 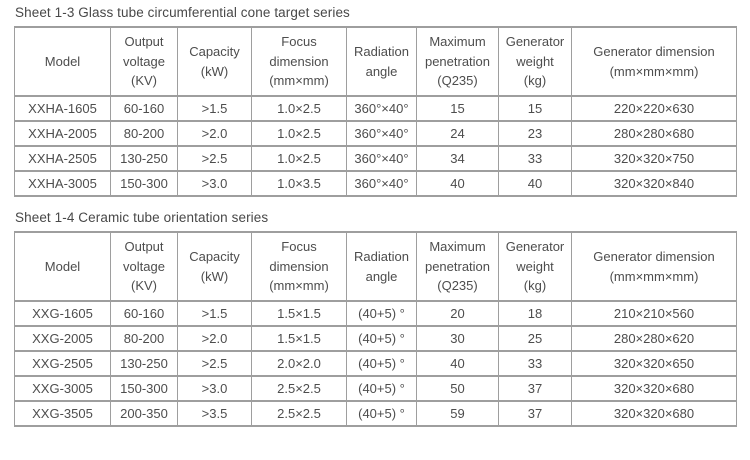 What do you see at coordinates (144, 413) in the screenshot?
I see `cell-output-voltage: 200-350` at bounding box center [144, 413].